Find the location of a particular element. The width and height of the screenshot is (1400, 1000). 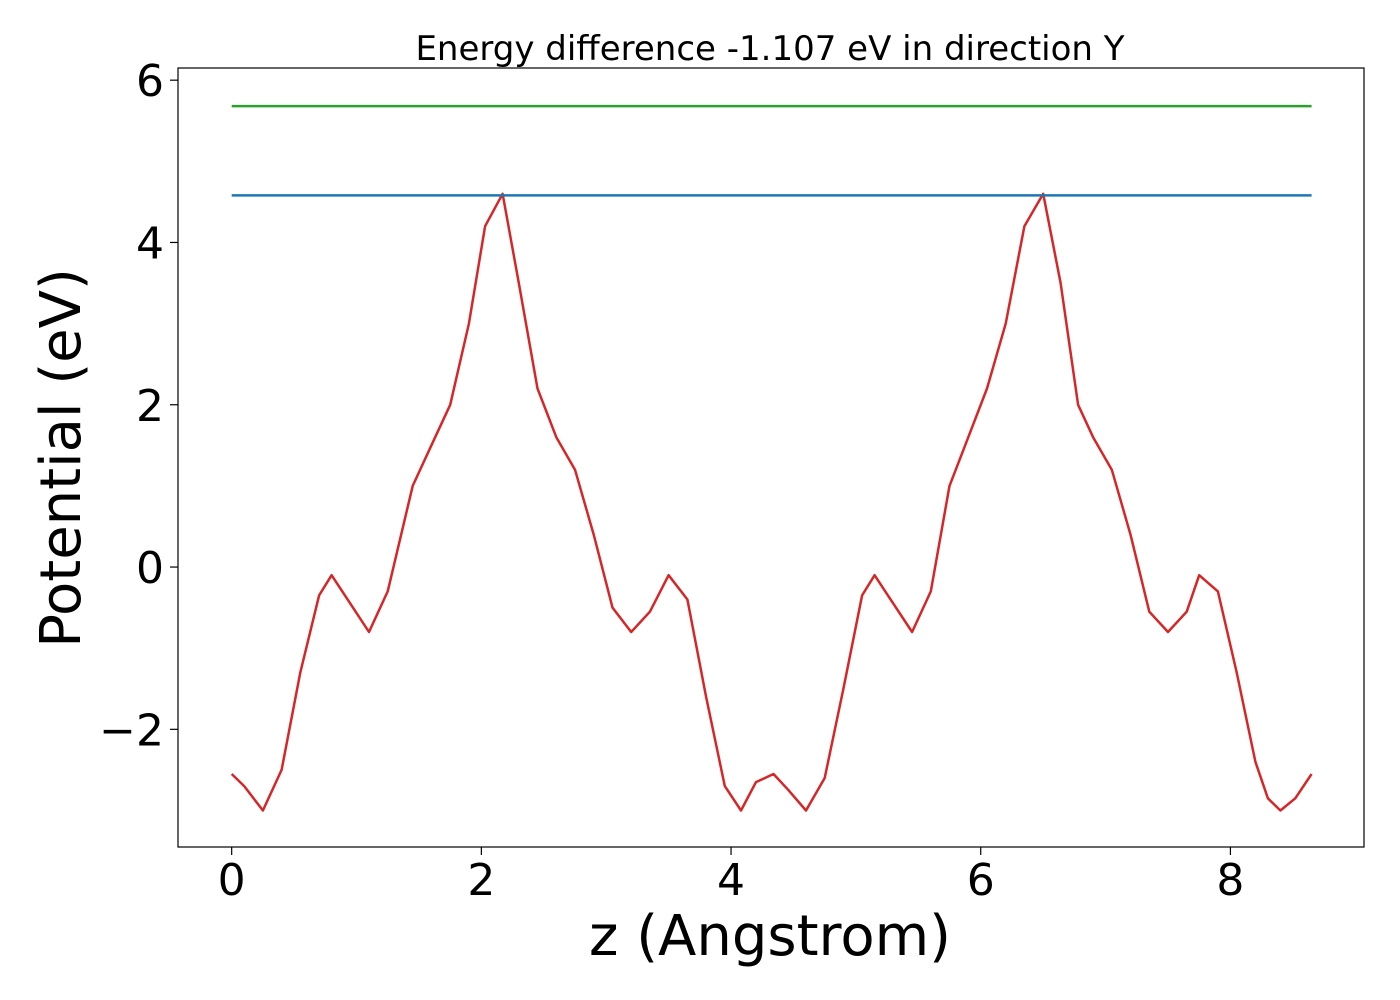

y-tick-label: 4 is located at coordinates (150, 243).